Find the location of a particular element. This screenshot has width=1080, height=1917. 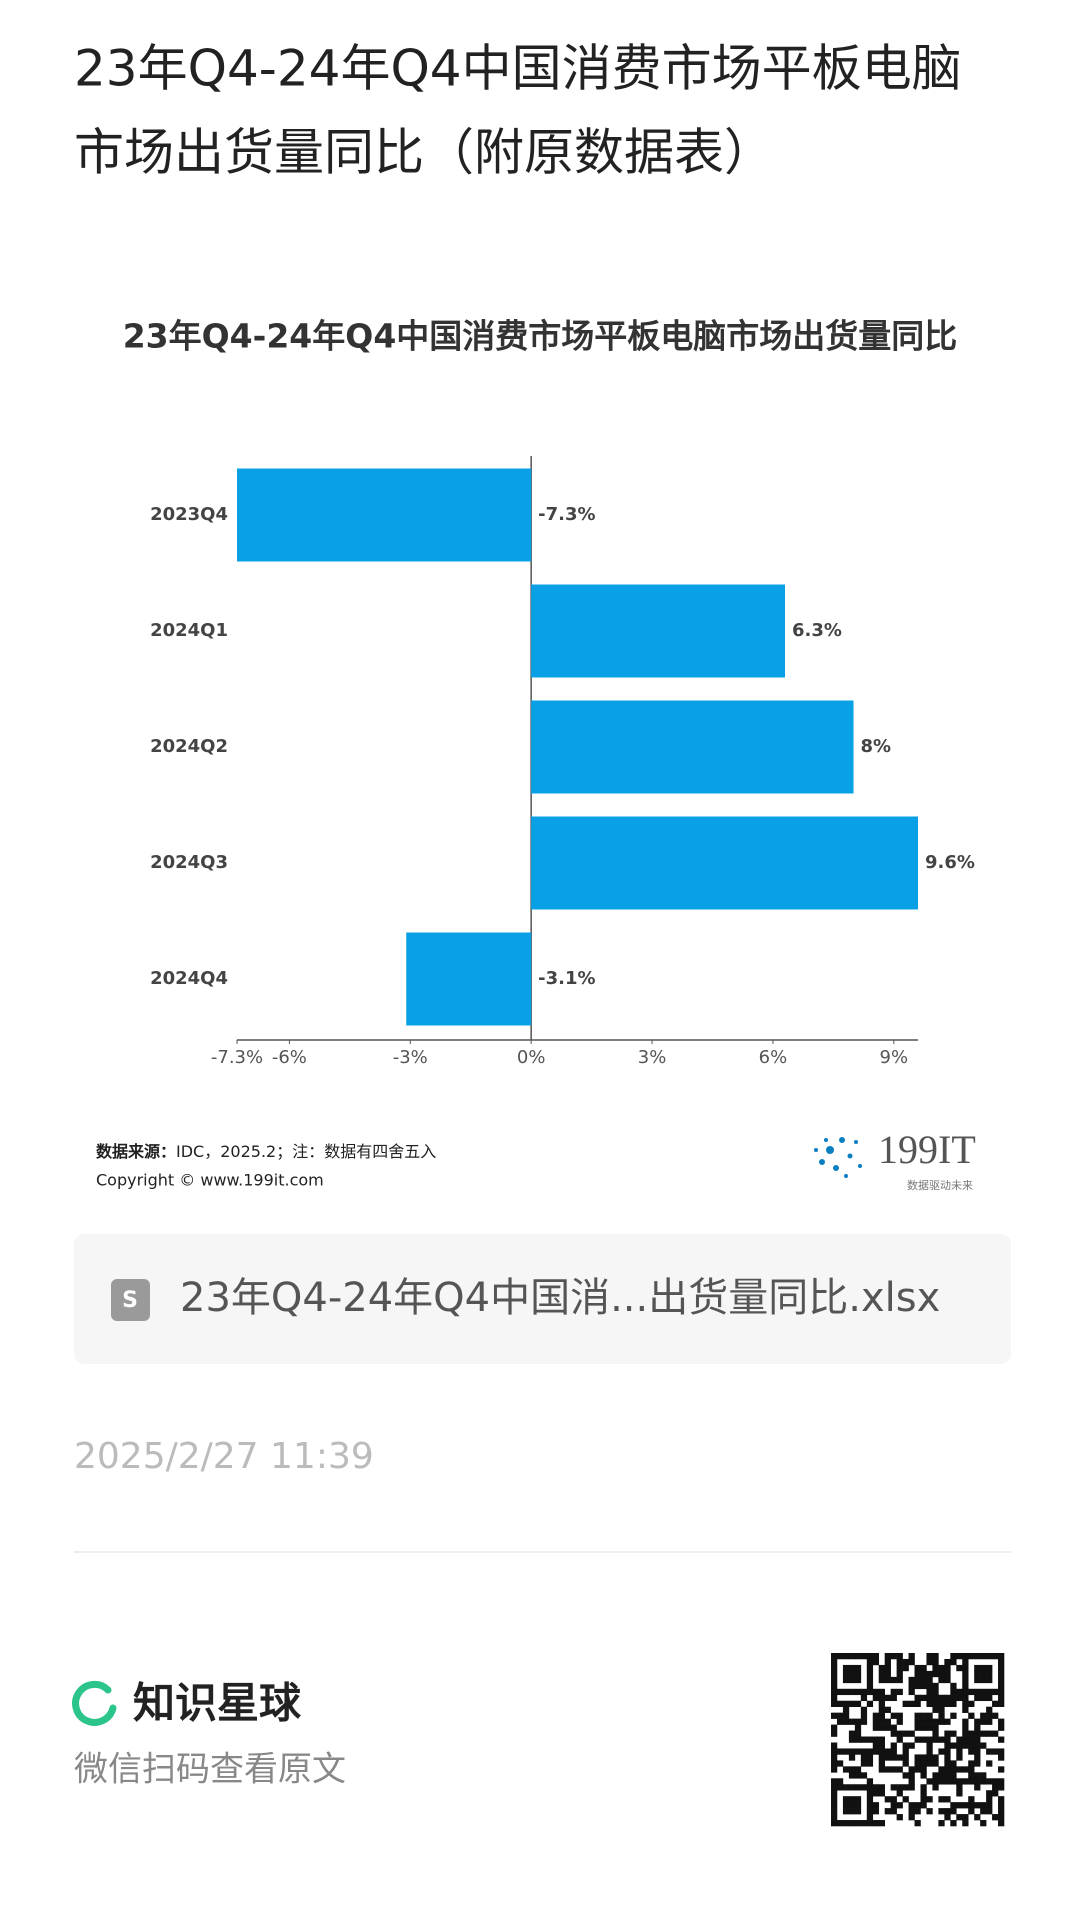

file-name: 23年Q4-24年Q4中国消...出货量同比.xlsx is located at coordinates (560, 1298).